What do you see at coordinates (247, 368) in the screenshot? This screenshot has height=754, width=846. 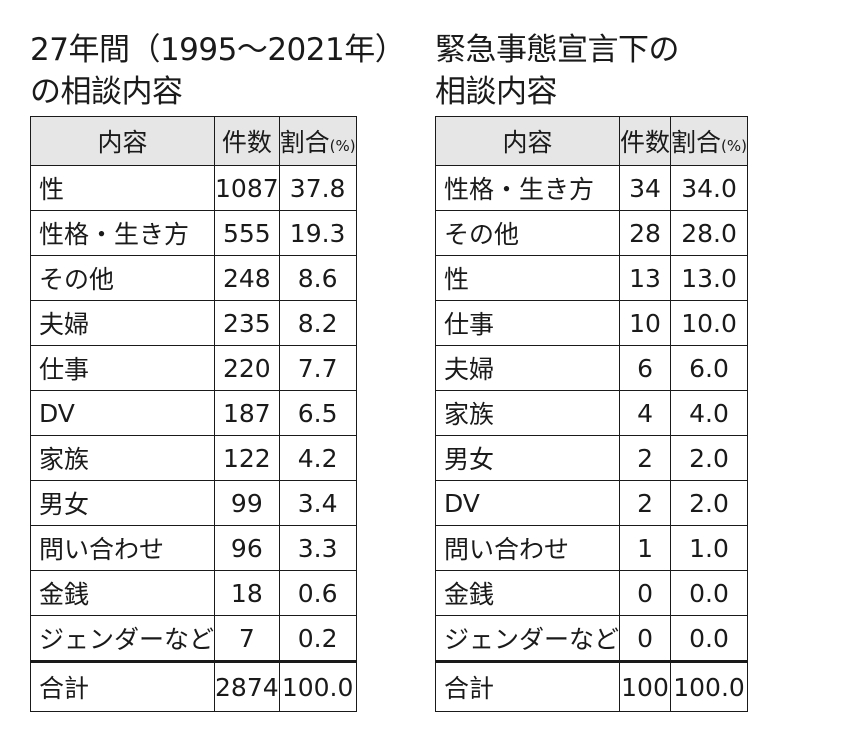 I see `row-count: 220` at bounding box center [247, 368].